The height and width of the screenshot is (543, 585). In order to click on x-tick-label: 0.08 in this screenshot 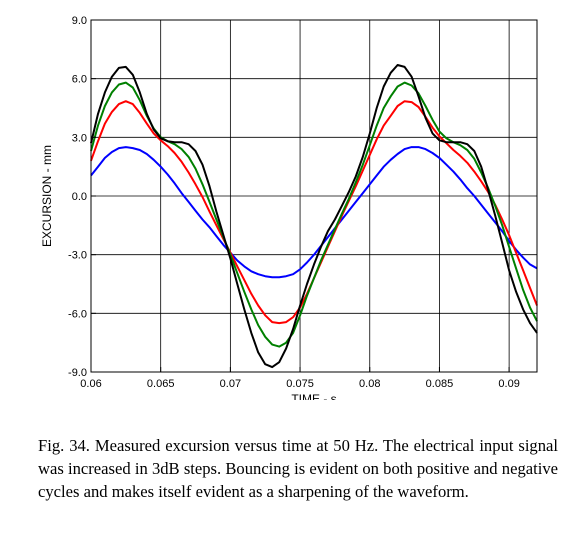, I will do `click(369, 384)`.